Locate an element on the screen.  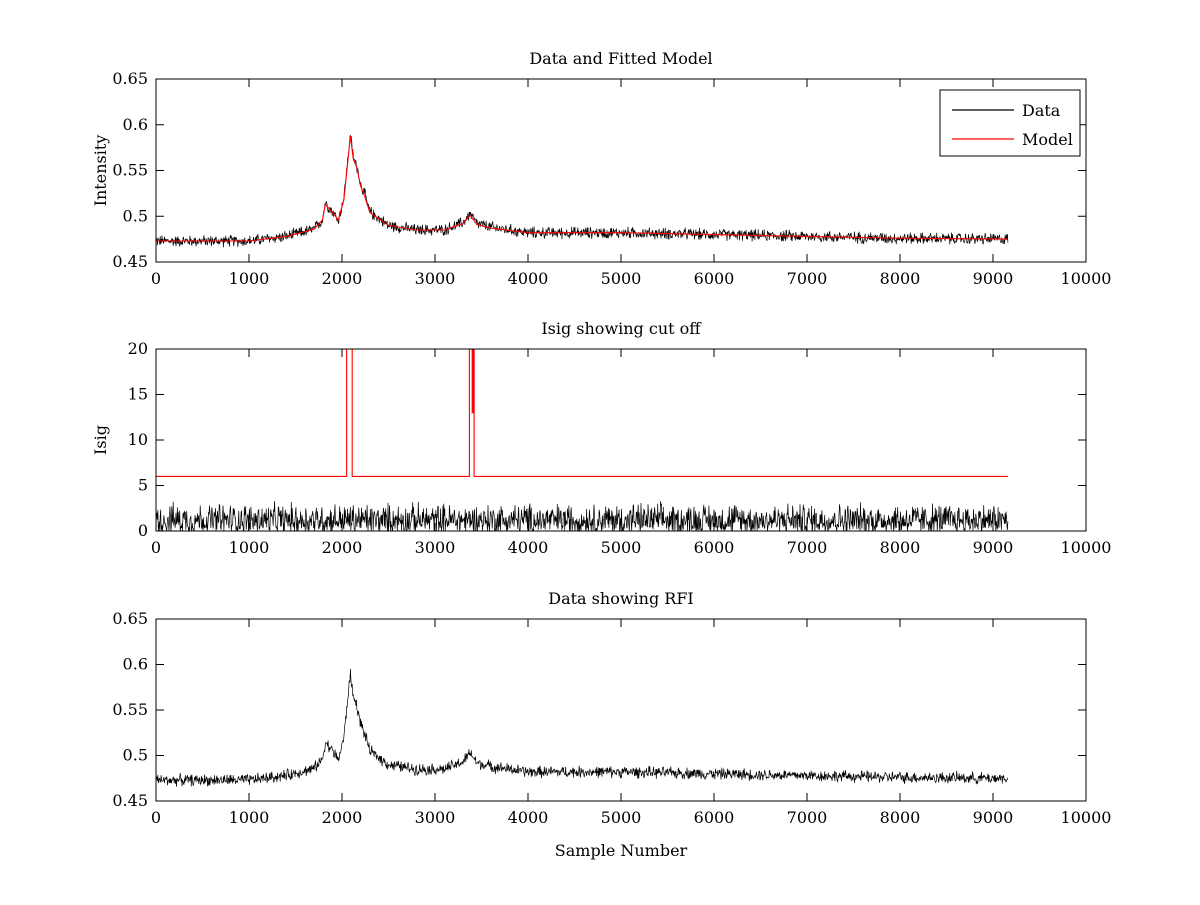
chart-title: Data showing RFI is located at coordinates (620, 598).